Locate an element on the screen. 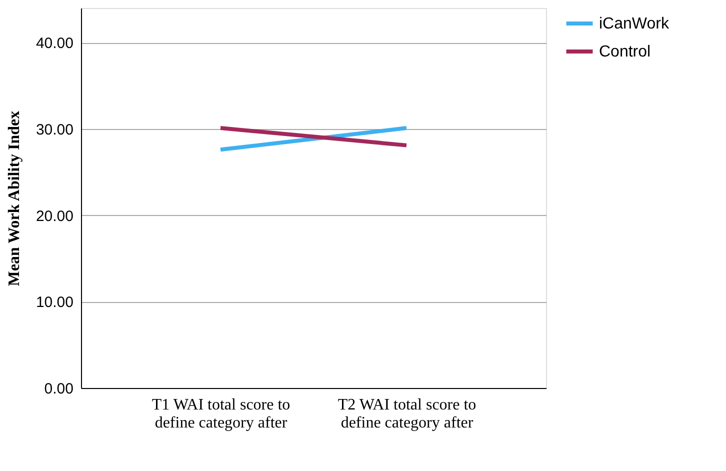 This screenshot has height=471, width=726. x-tick-label: T2 WAI total score to define category after is located at coordinates (407, 414).